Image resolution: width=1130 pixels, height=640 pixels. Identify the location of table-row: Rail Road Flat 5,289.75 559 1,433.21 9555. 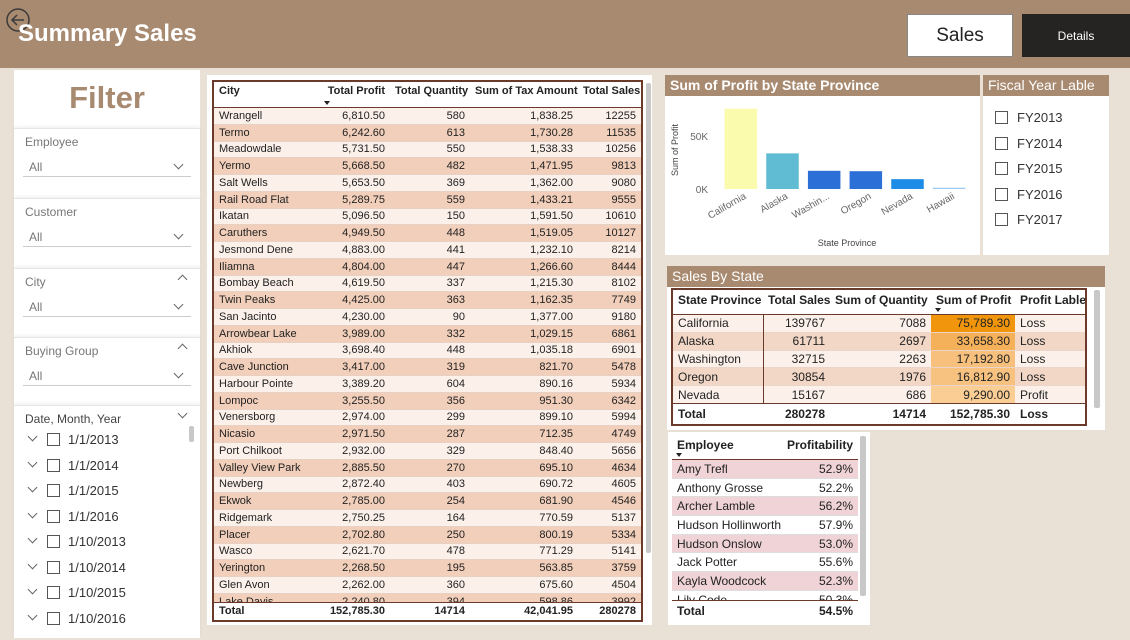
(427, 199).